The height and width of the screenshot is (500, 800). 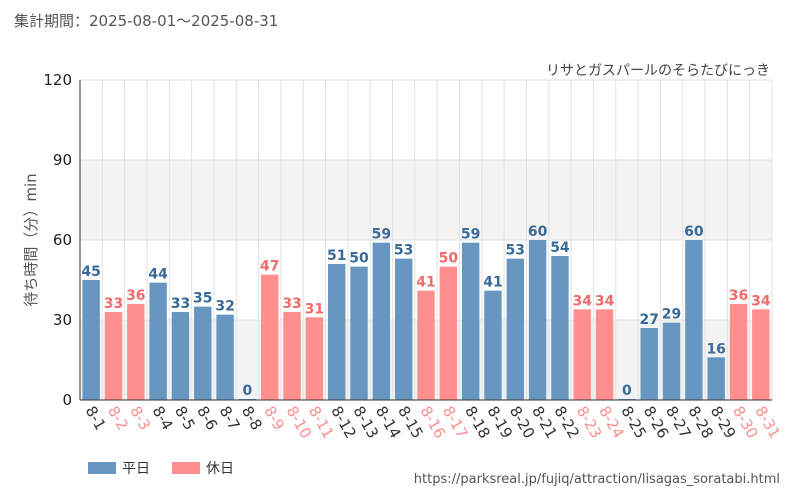 What do you see at coordinates (220, 469) in the screenshot?
I see `legend-label-holiday: 休日` at bounding box center [220, 469].